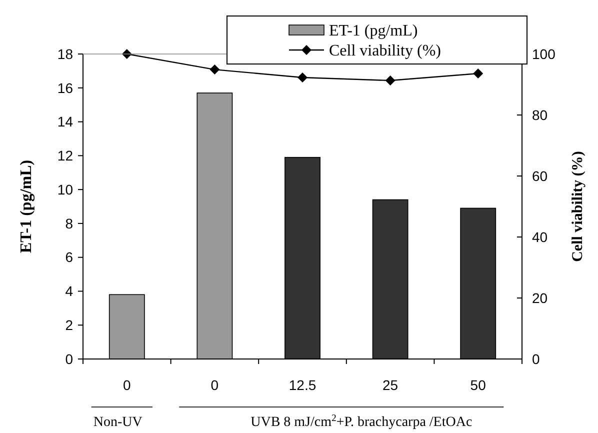 Image resolution: width=598 pixels, height=433 pixels. I want to click on y-tick-label: 18, so click(65, 54).